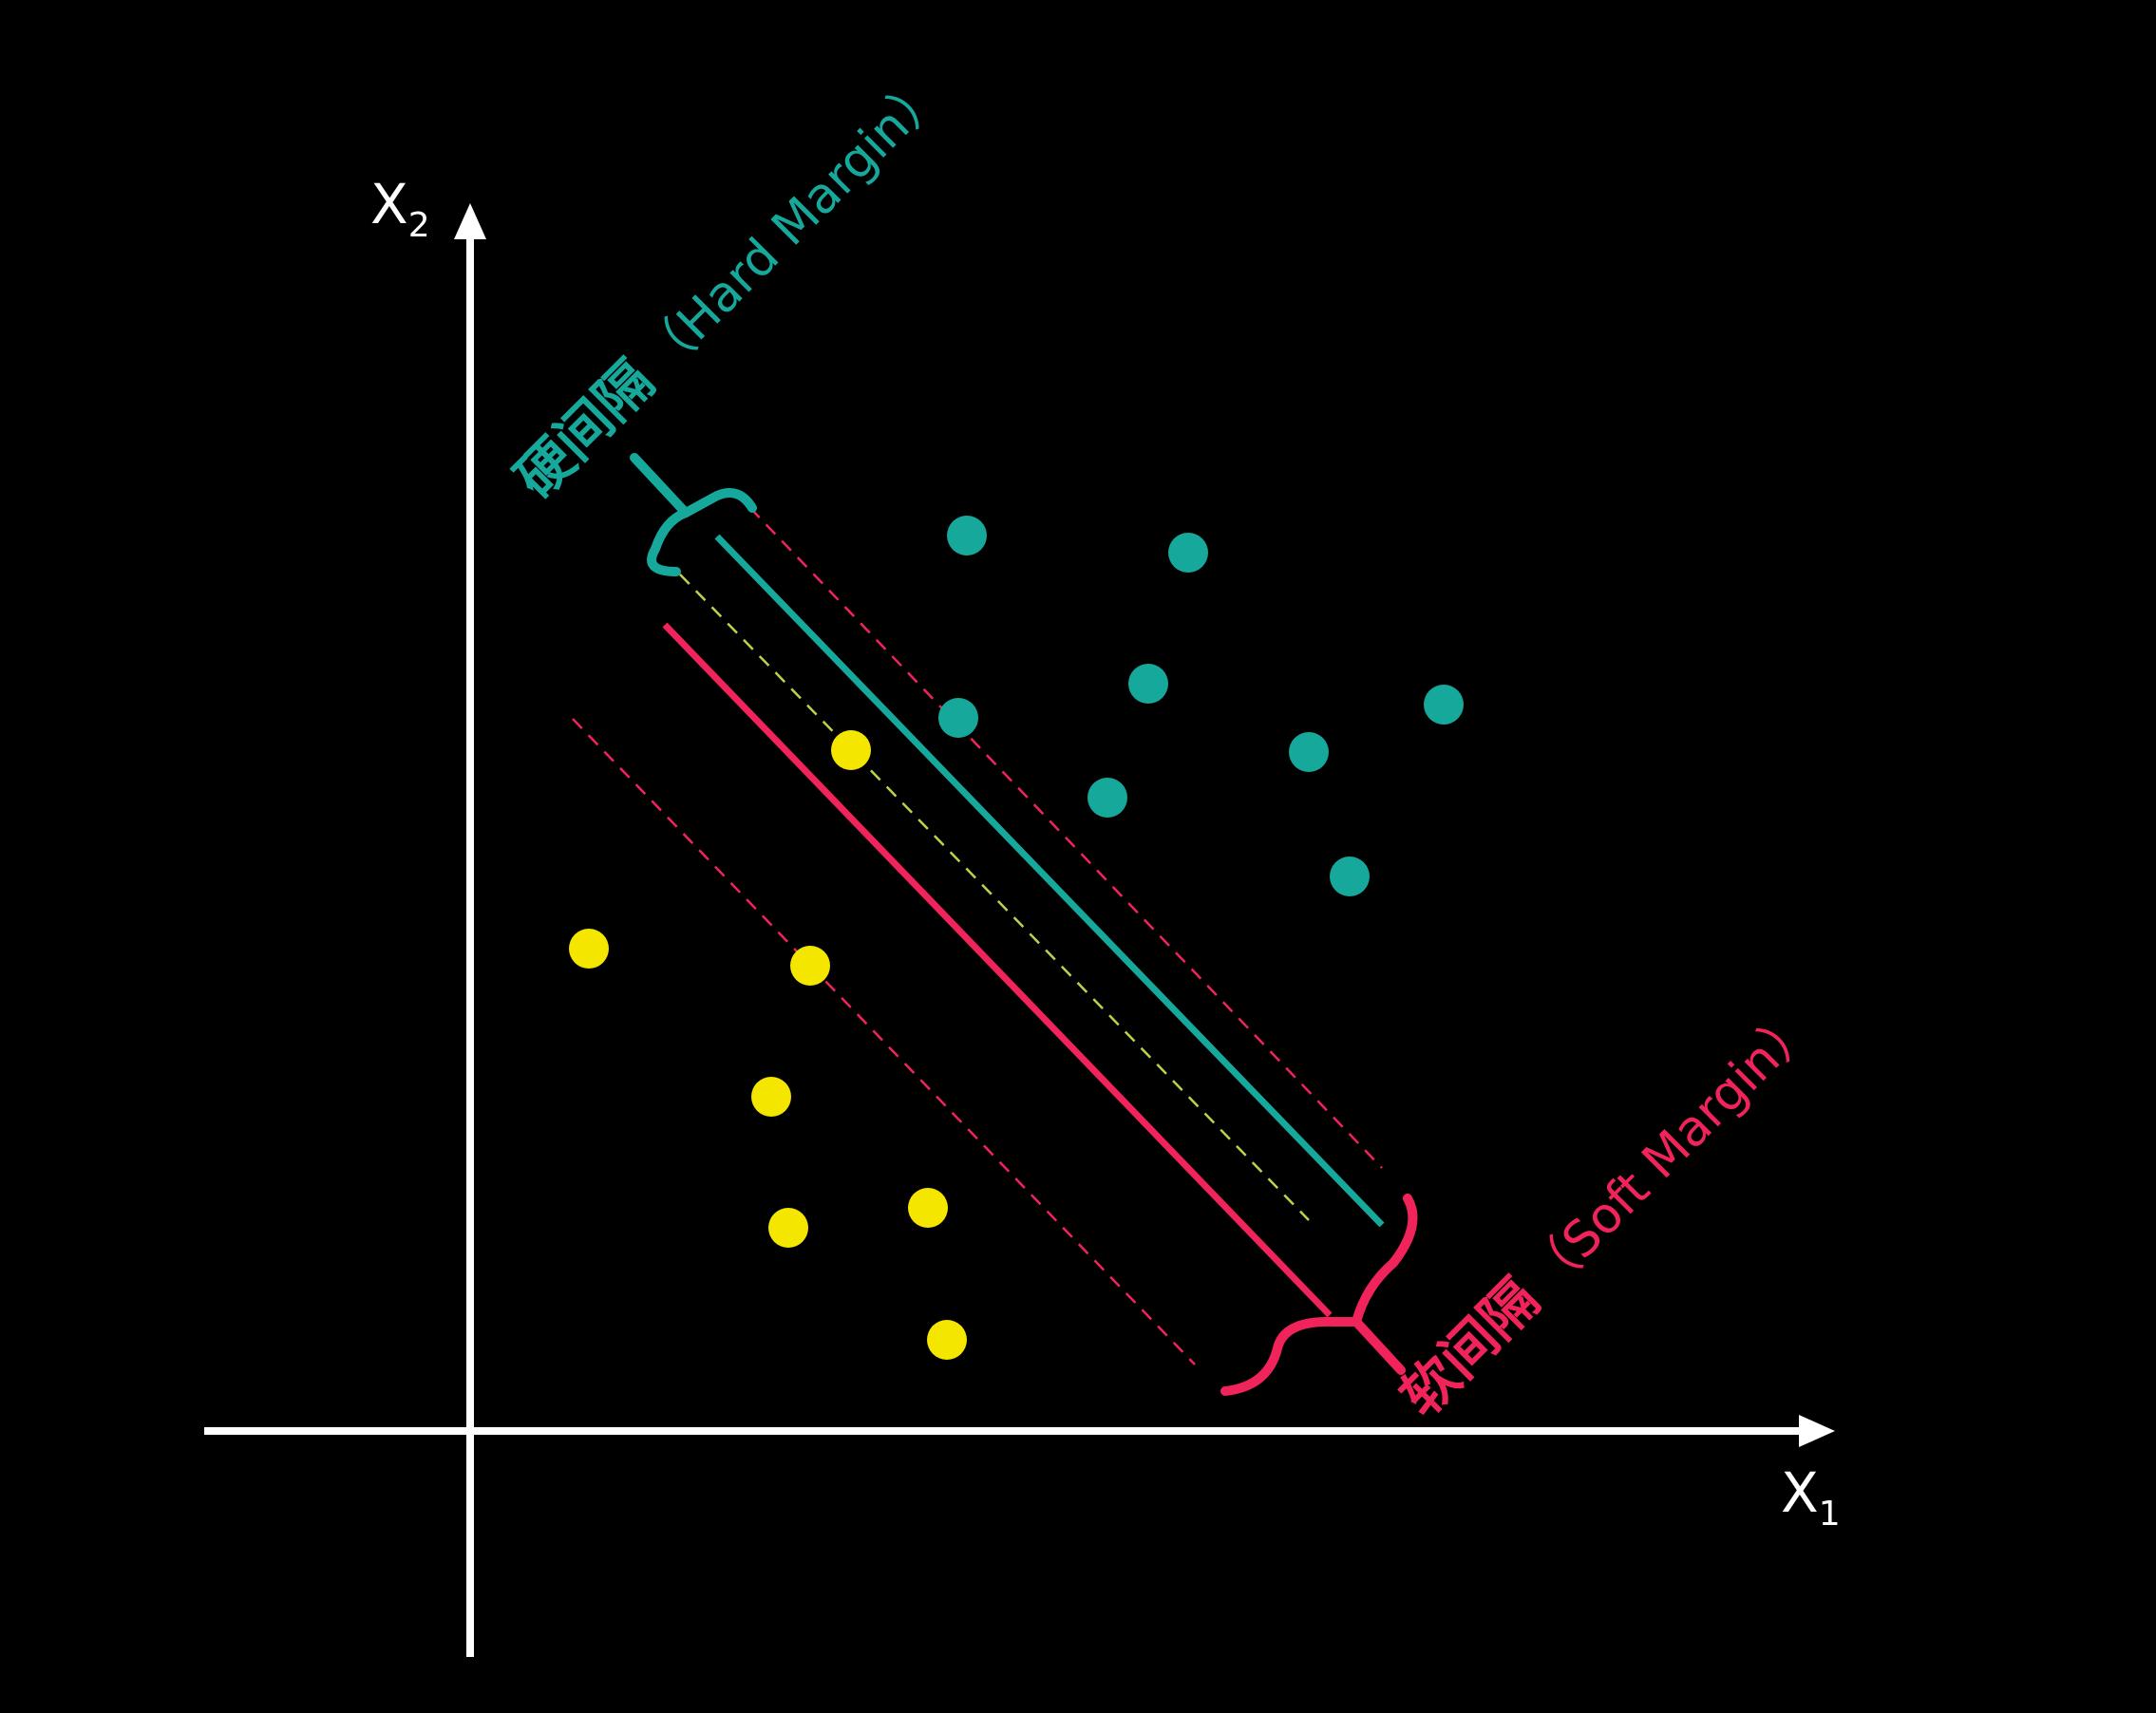 The height and width of the screenshot is (1713, 2156). Describe the element at coordinates (768, 1045) in the screenshot. I see `class-b-points` at that location.